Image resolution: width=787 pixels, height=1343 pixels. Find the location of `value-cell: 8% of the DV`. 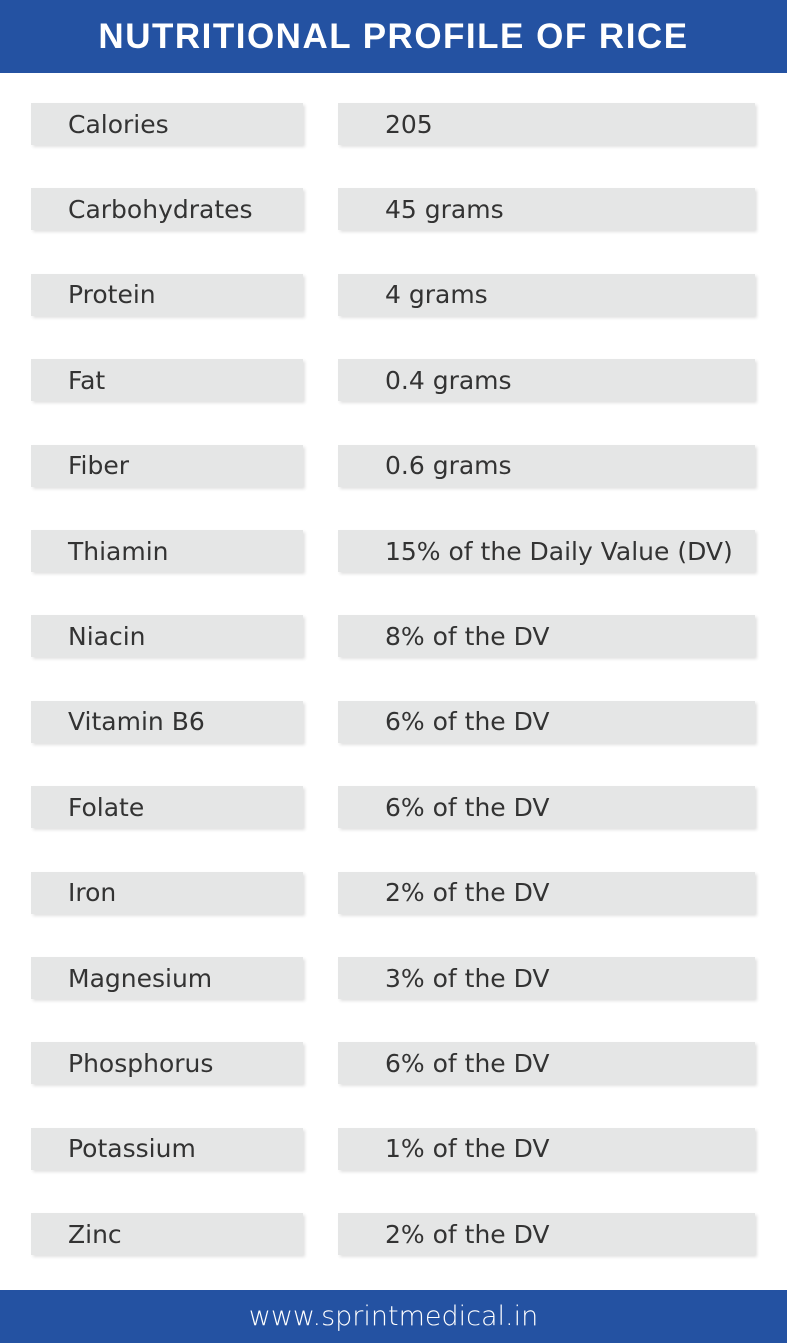

value-cell: 8% of the DV is located at coordinates (546, 636).